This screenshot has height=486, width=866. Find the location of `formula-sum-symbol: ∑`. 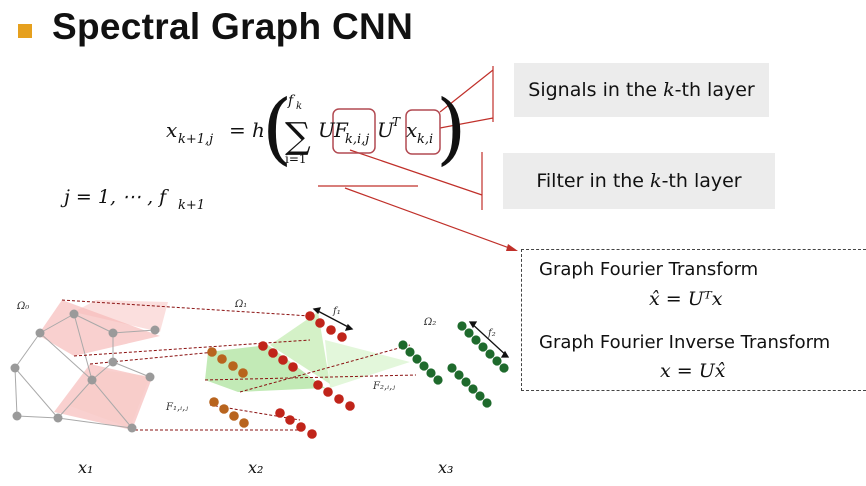

formula-sum-symbol: ∑ is located at coordinates (298, 136).